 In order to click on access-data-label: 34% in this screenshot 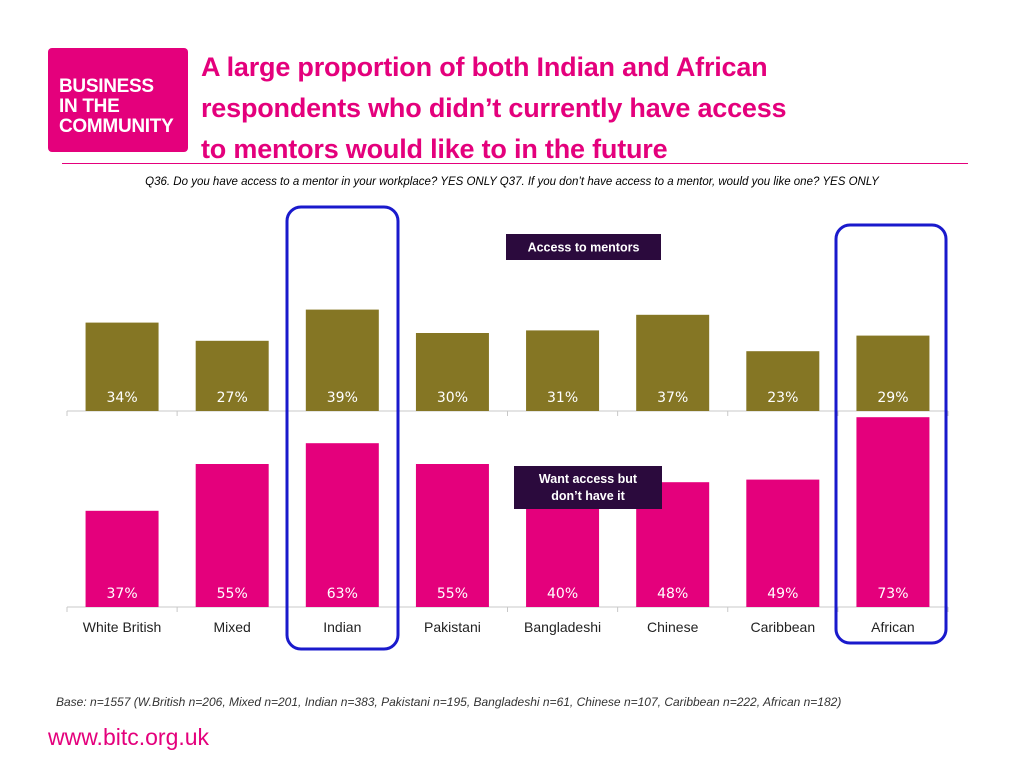, I will do `click(122, 398)`.